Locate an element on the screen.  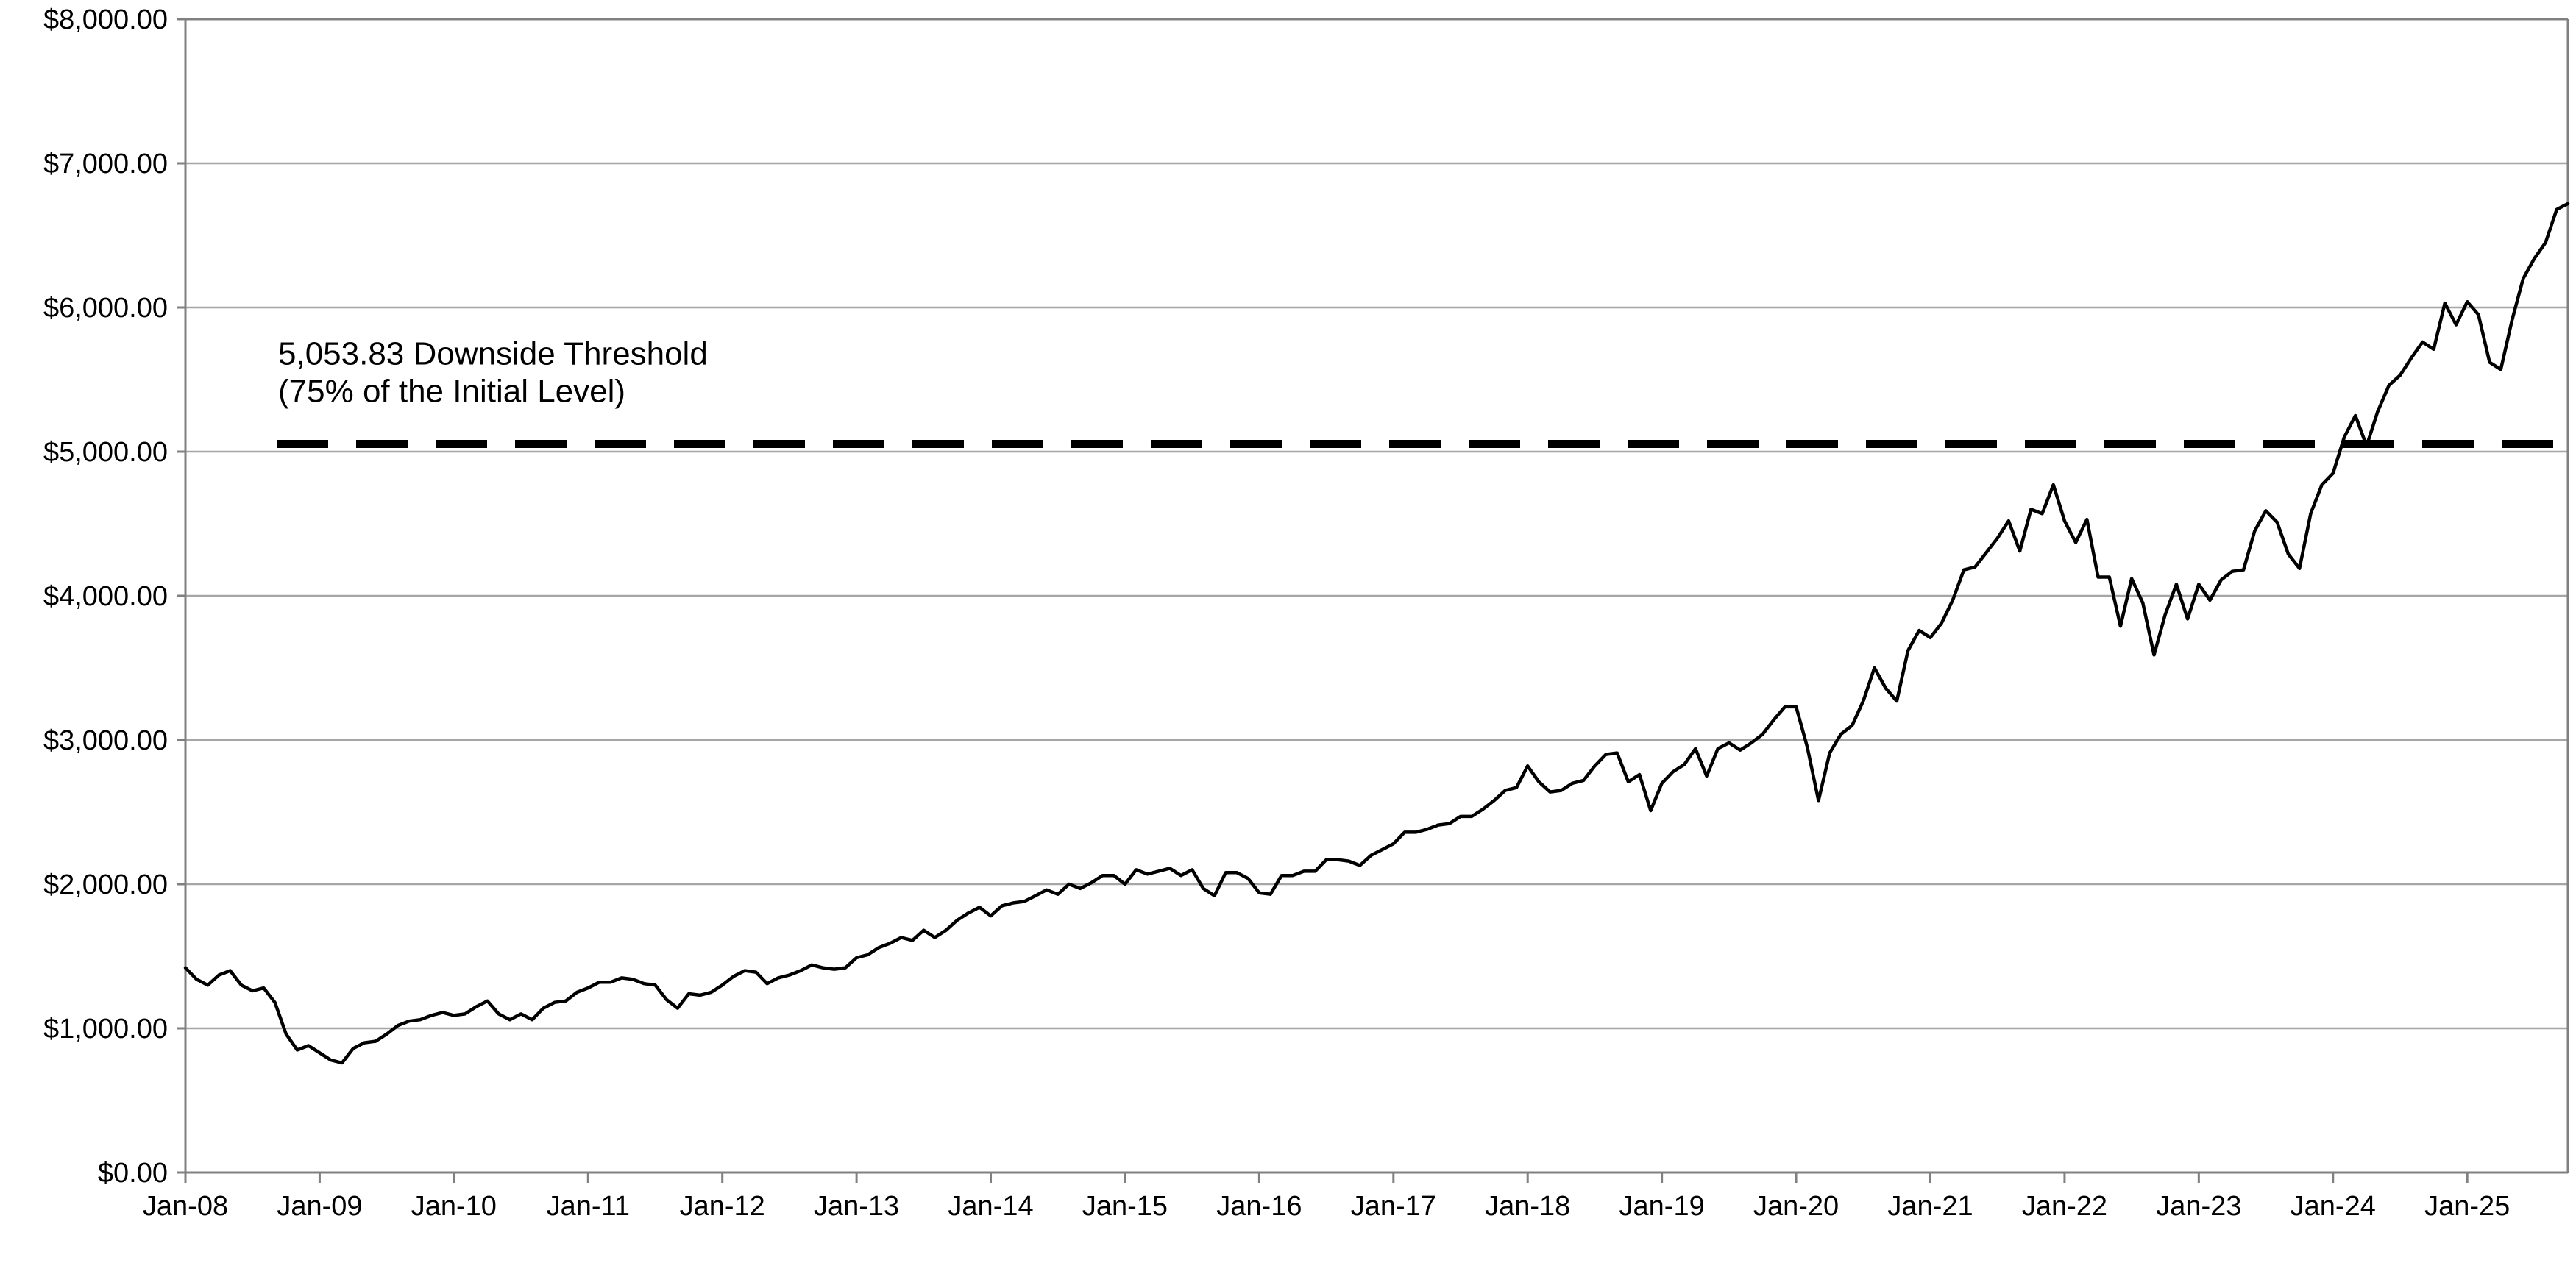
x-tick-label: Jan-25 is located at coordinates (2467, 1206).